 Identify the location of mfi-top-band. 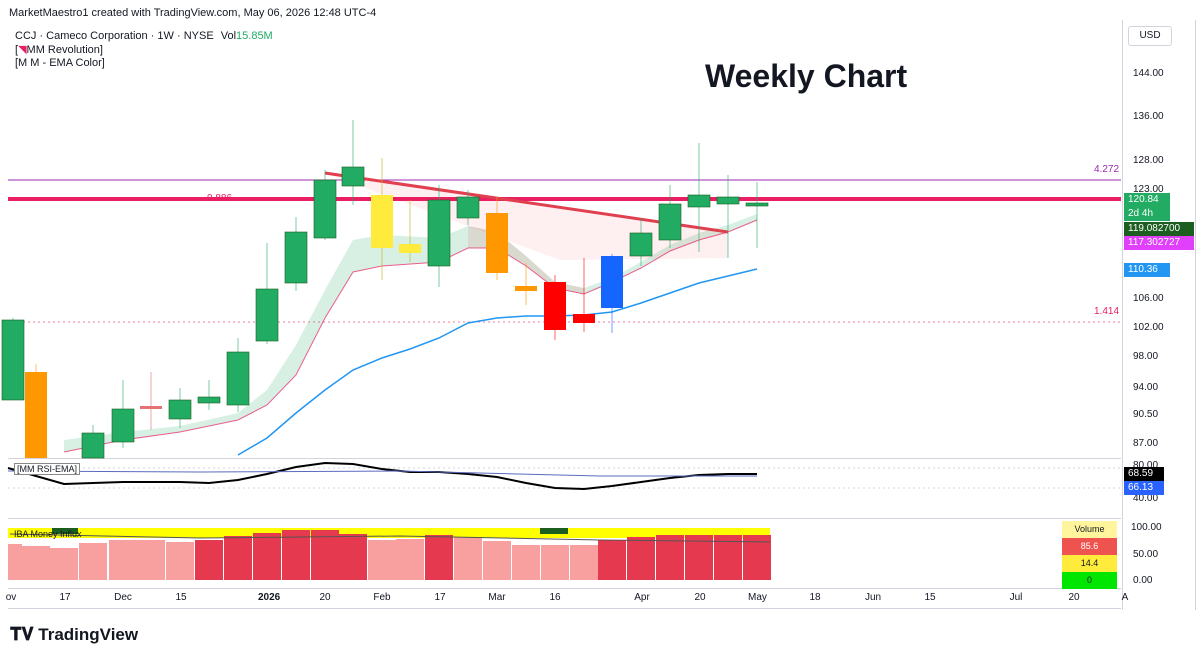
(389, 533).